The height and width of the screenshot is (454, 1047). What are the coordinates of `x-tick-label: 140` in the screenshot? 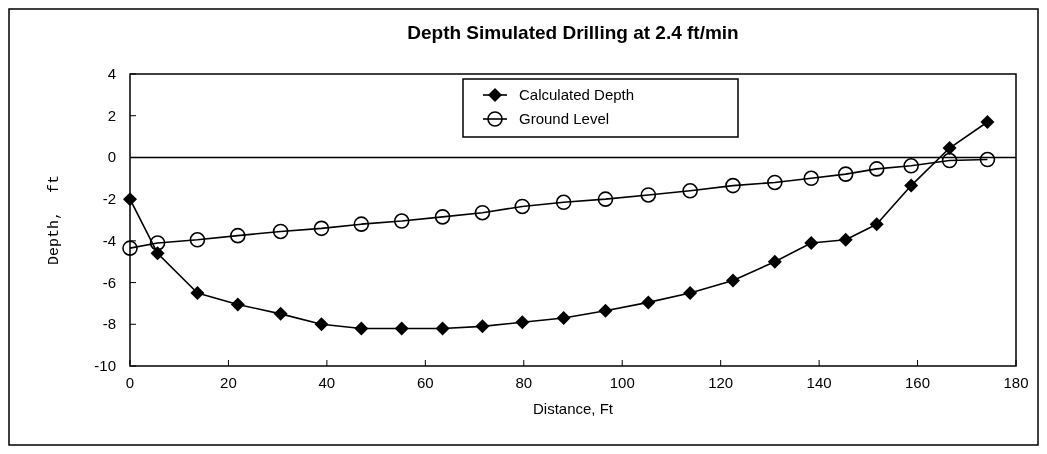 It's located at (819, 382).